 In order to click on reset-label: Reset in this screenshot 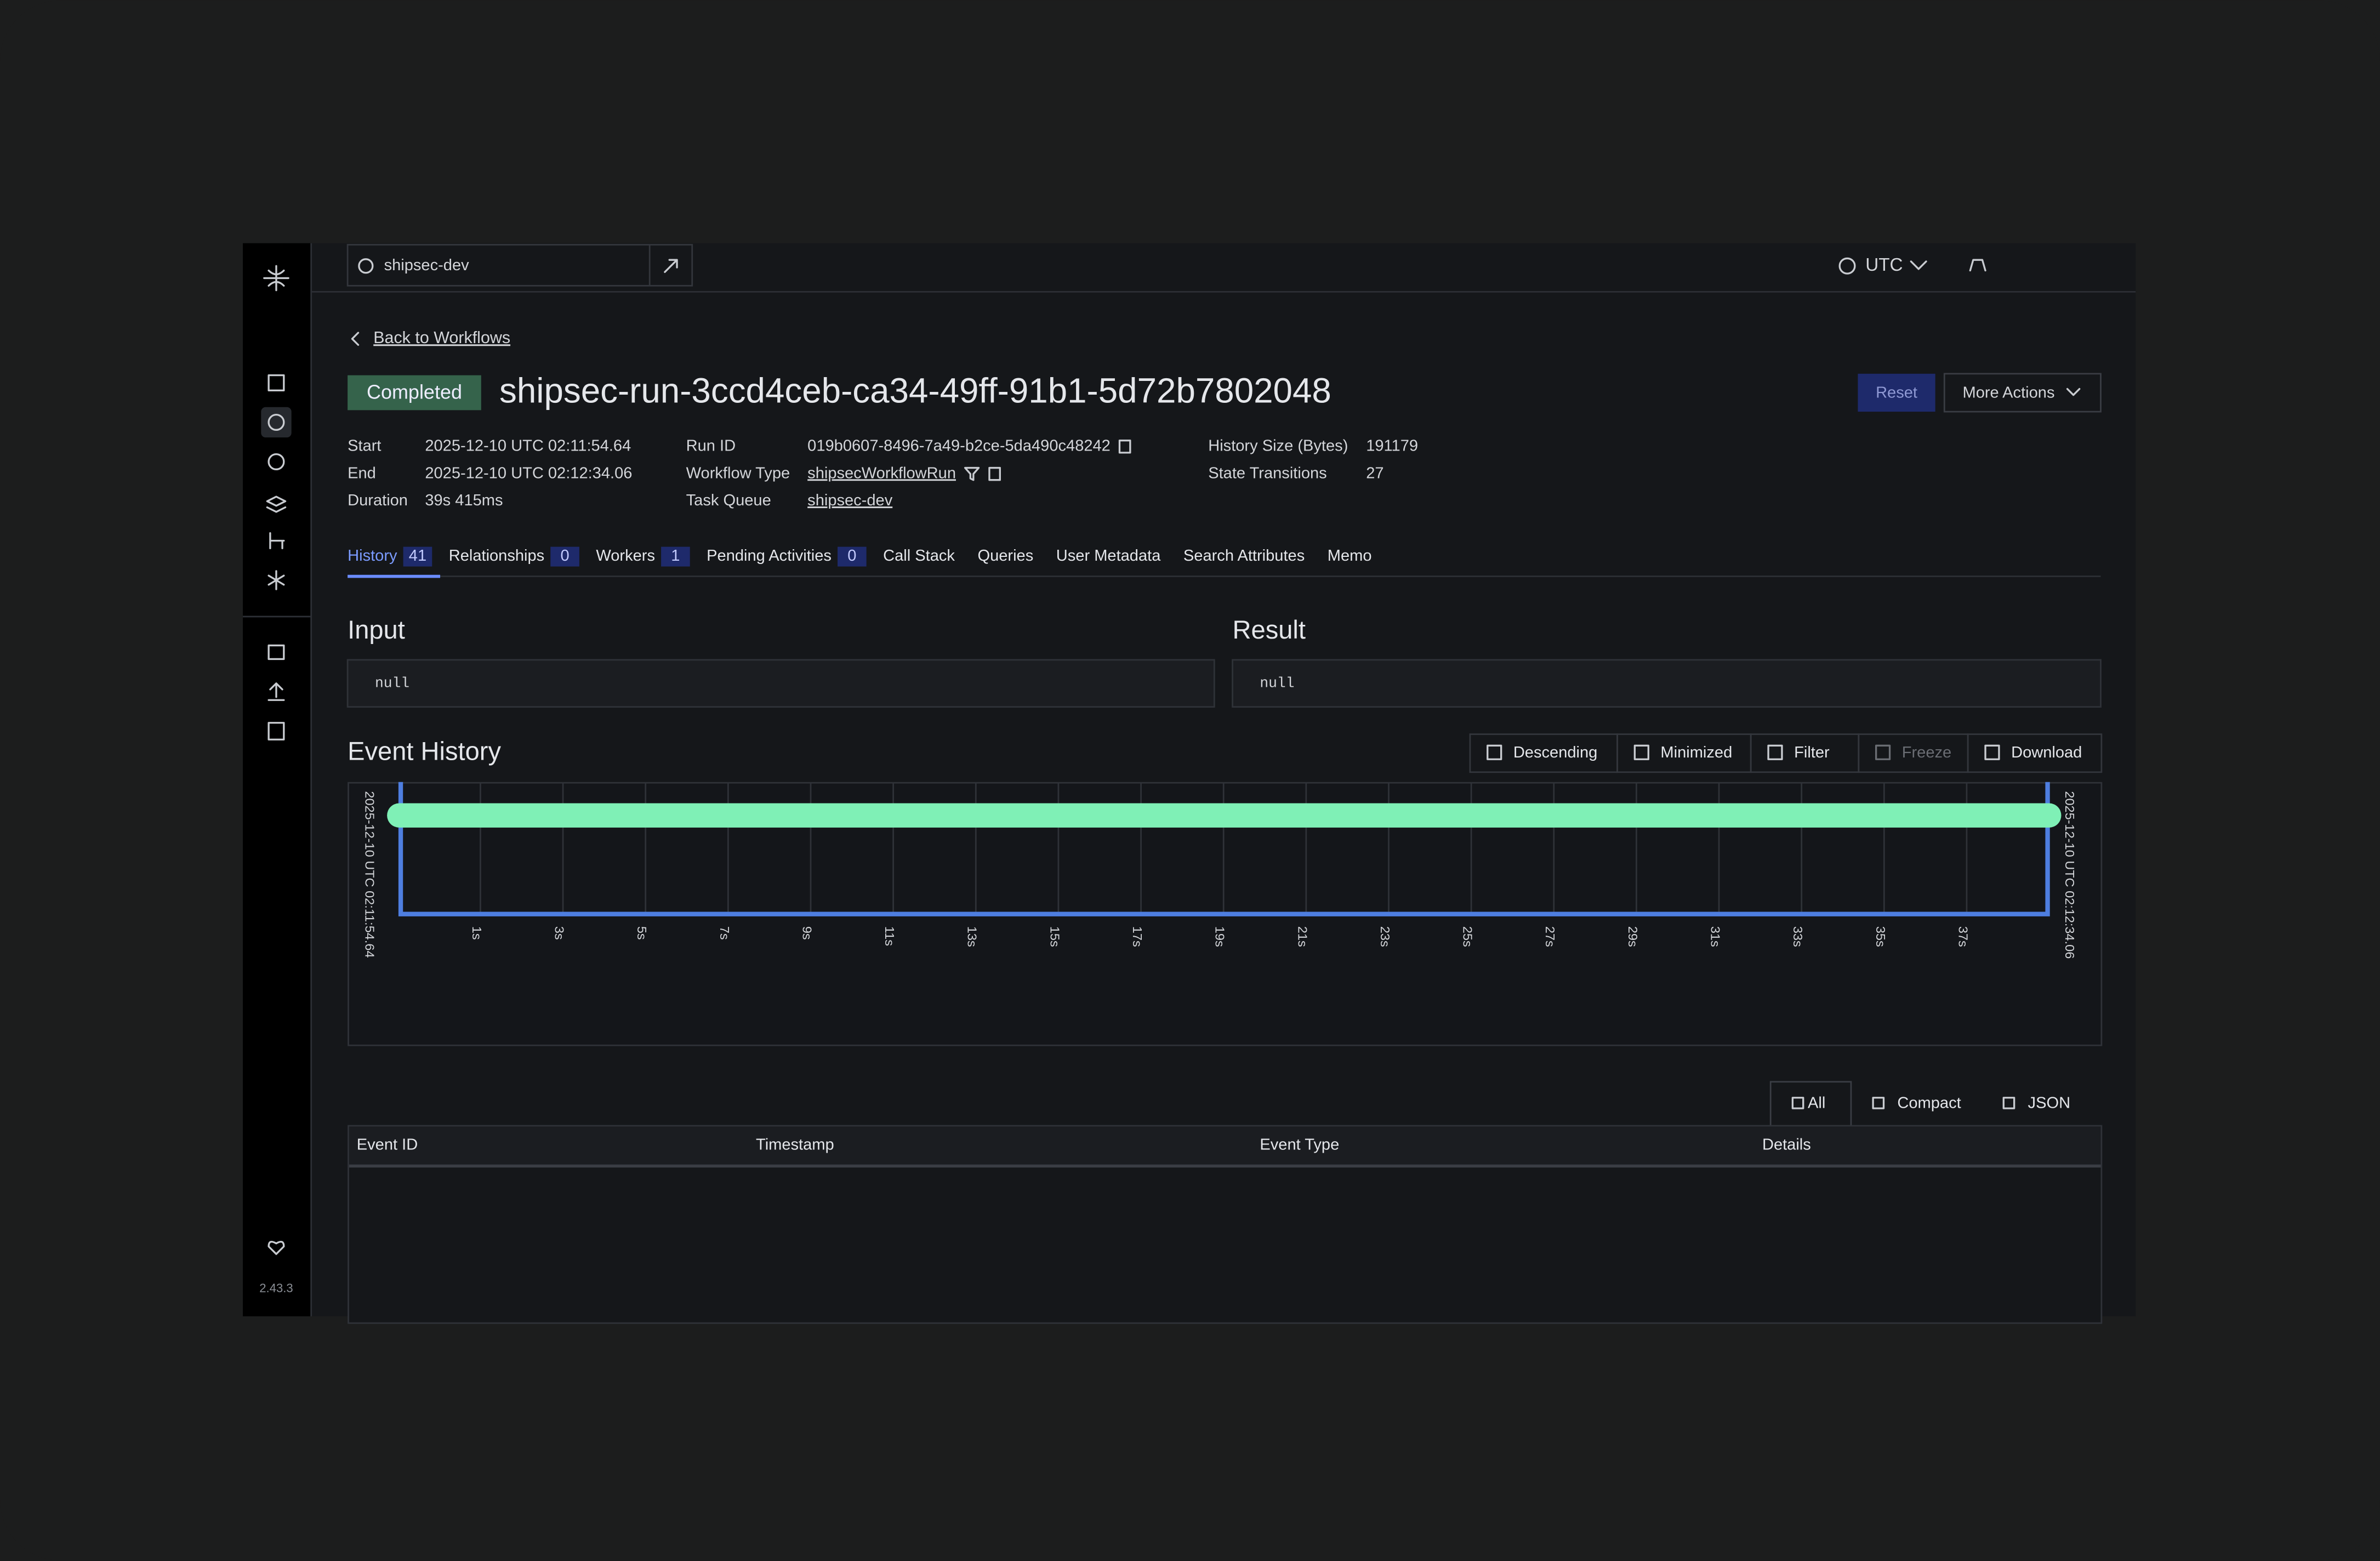, I will do `click(1897, 393)`.